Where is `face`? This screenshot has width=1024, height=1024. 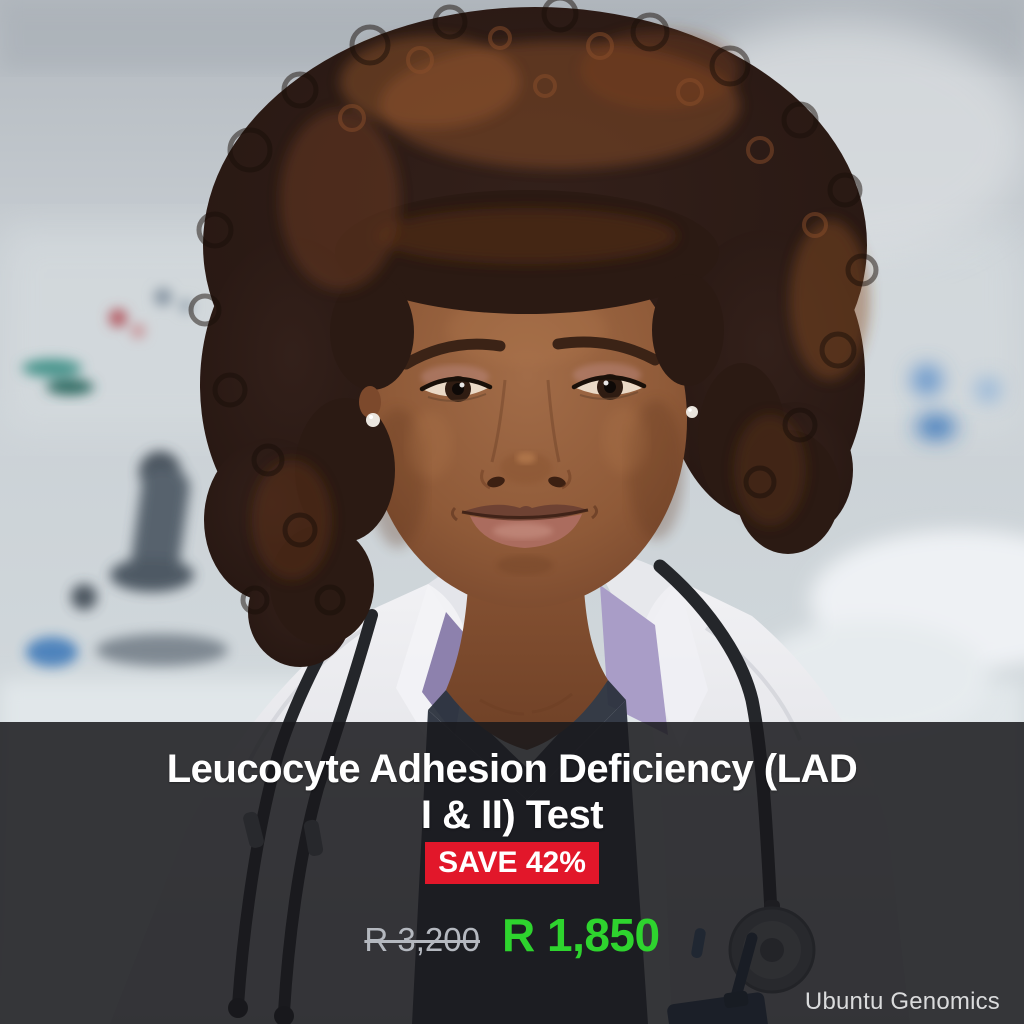
face is located at coordinates (527, 420).